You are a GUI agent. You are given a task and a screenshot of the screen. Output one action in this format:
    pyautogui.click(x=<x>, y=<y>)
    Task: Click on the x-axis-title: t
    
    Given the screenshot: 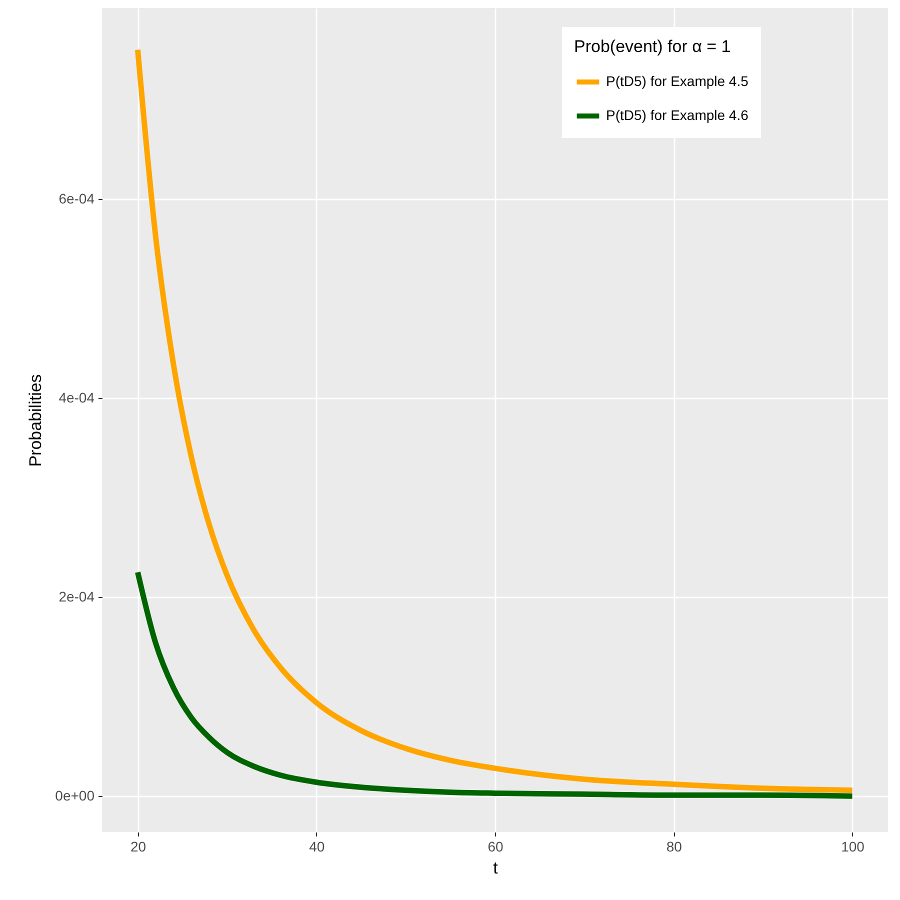 What is the action you would take?
    pyautogui.click(x=495, y=868)
    